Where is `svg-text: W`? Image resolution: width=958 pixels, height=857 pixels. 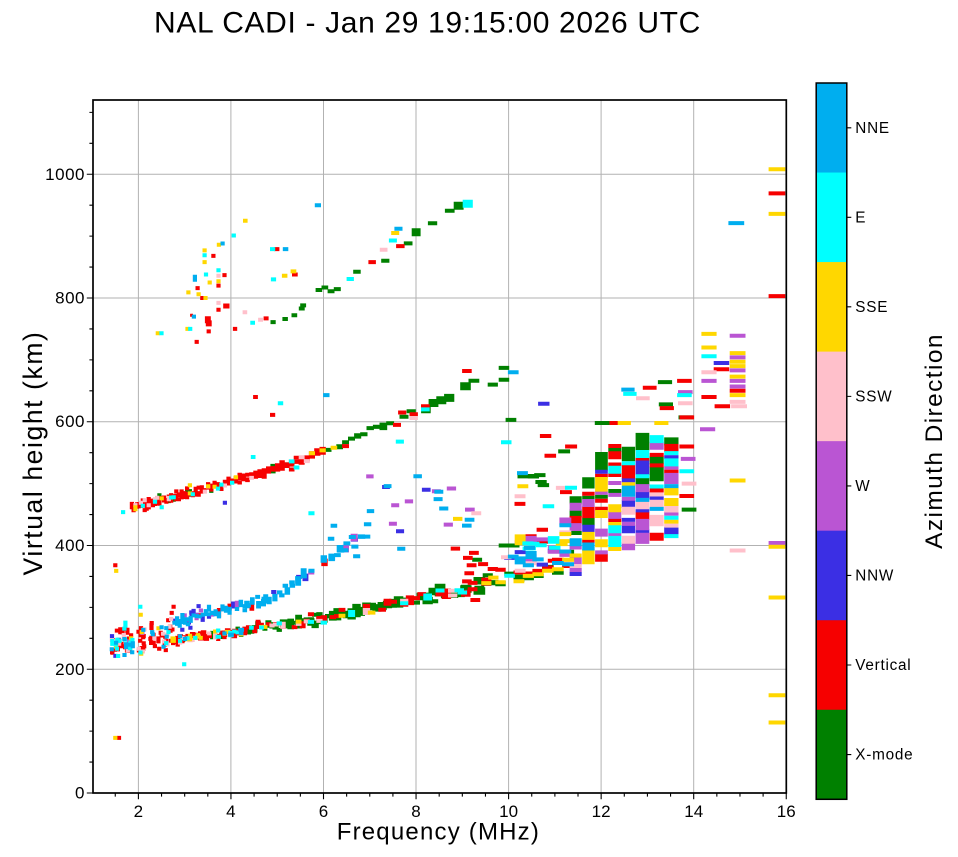
svg-text: W is located at coordinates (862, 486).